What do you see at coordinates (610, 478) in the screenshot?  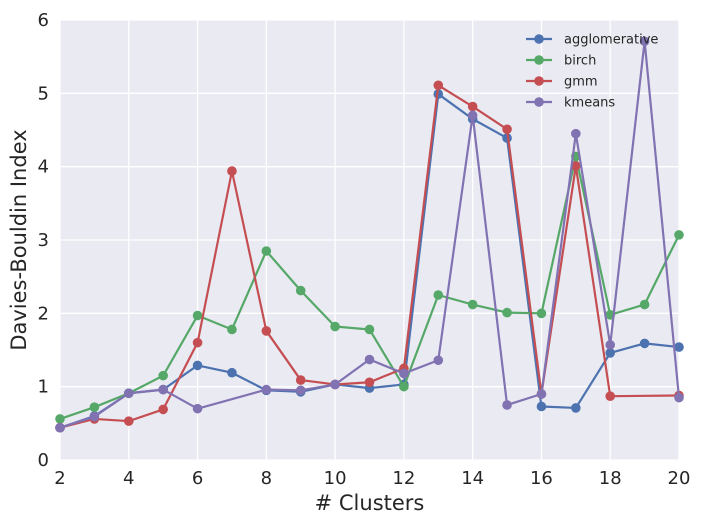 I see `x-tick-label: 18` at bounding box center [610, 478].